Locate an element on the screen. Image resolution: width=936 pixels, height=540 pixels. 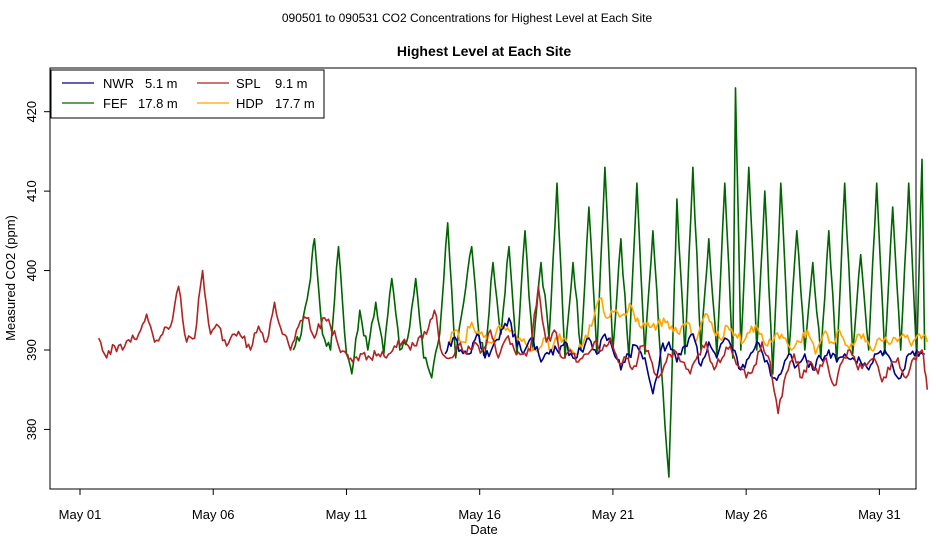
legend-height-nwr: 5.1 m is located at coordinates (161, 83).